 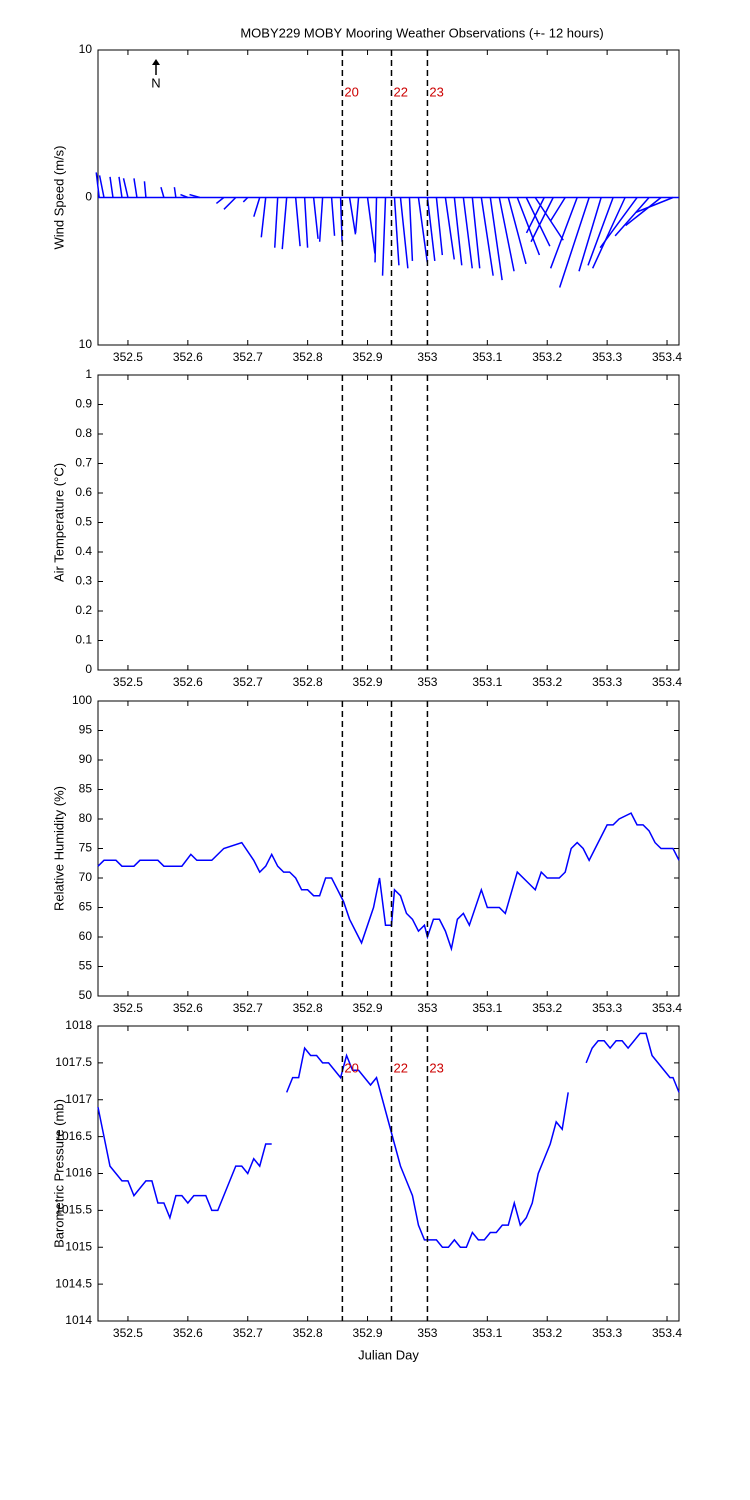 I want to click on y-tick-label: 10, so click(x=86, y=344).